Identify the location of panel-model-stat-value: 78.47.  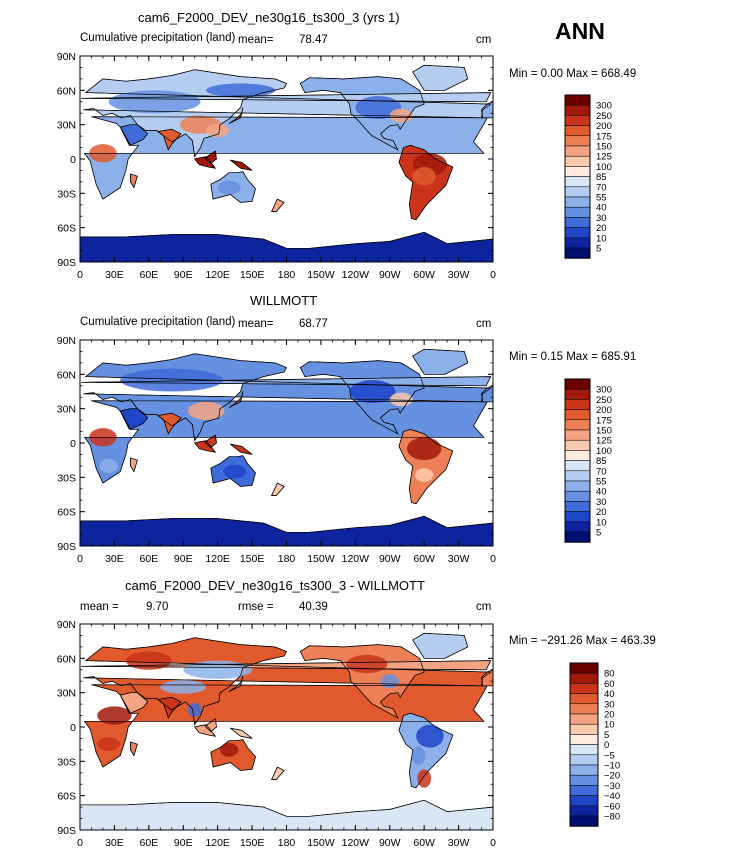
(313, 40).